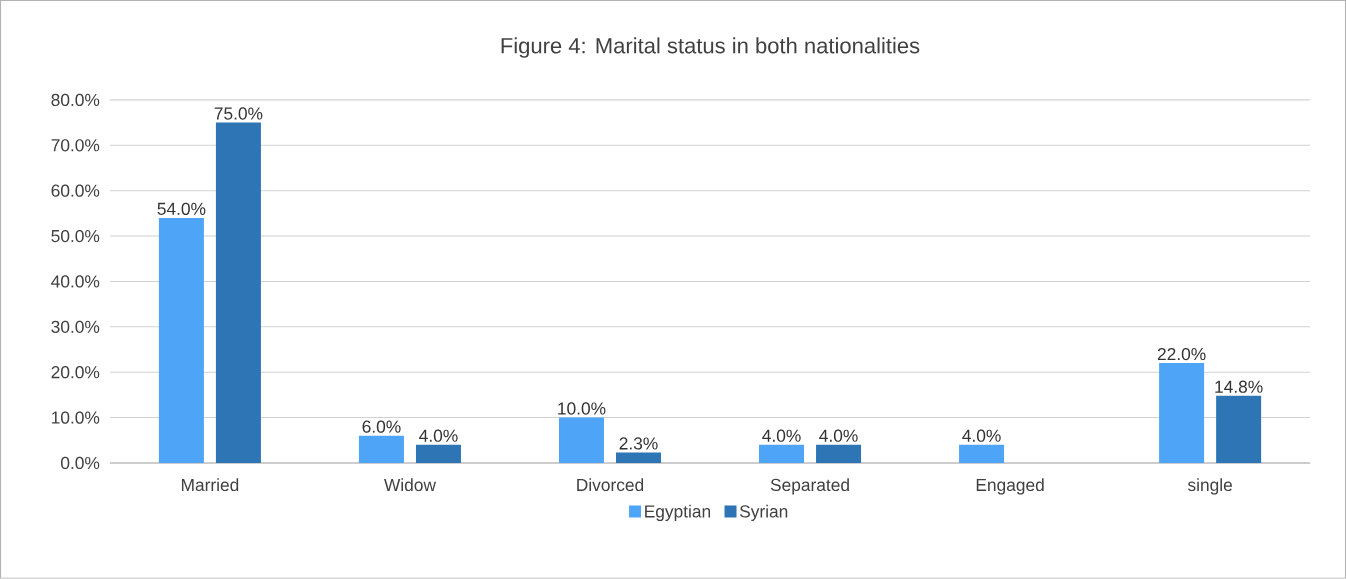 The image size is (1346, 579). What do you see at coordinates (210, 485) in the screenshot?
I see `x-tick-label: Married` at bounding box center [210, 485].